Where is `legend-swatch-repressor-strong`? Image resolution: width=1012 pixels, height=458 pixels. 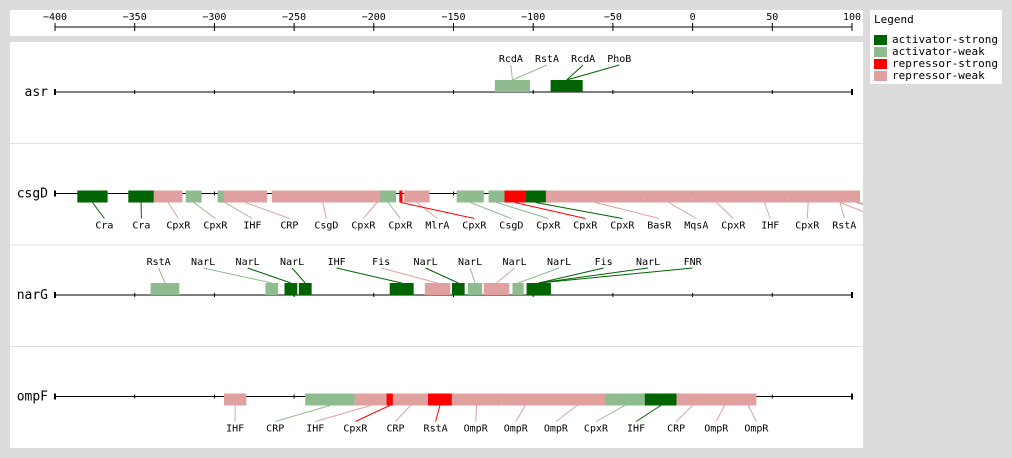 legend-swatch-repressor-strong is located at coordinates (880, 64).